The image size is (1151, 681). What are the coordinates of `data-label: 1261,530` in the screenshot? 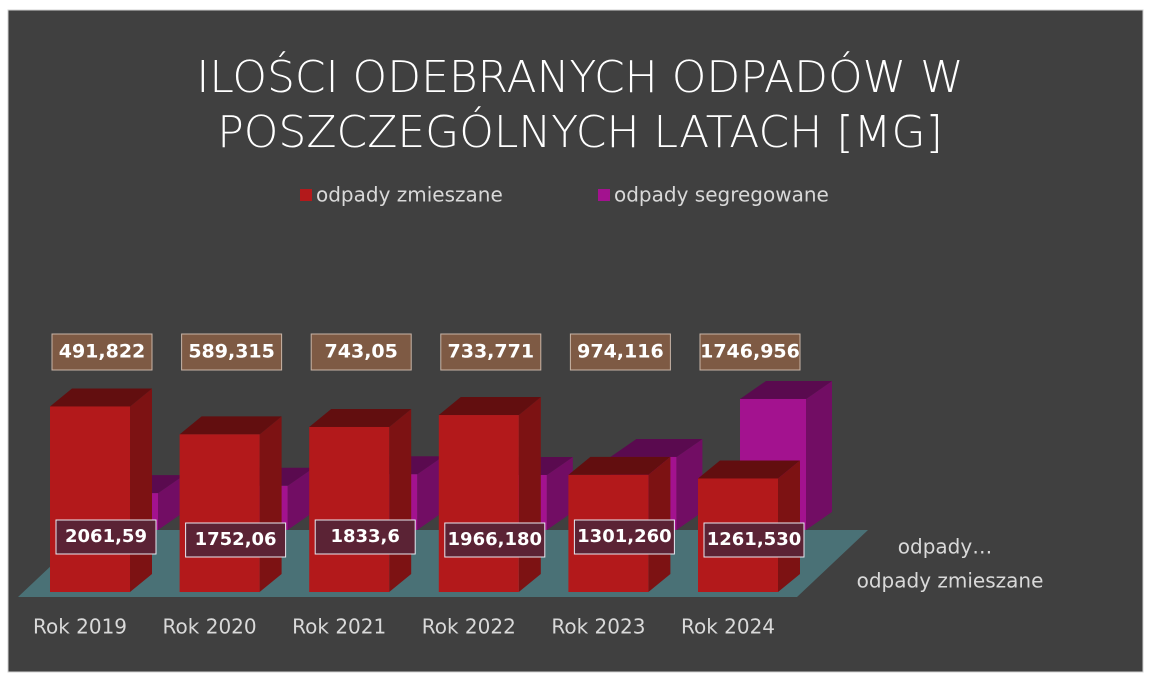 It's located at (754, 539).